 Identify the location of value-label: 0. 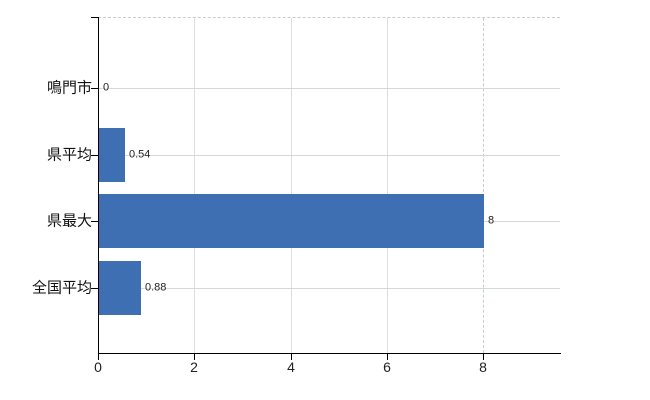
(106, 87).